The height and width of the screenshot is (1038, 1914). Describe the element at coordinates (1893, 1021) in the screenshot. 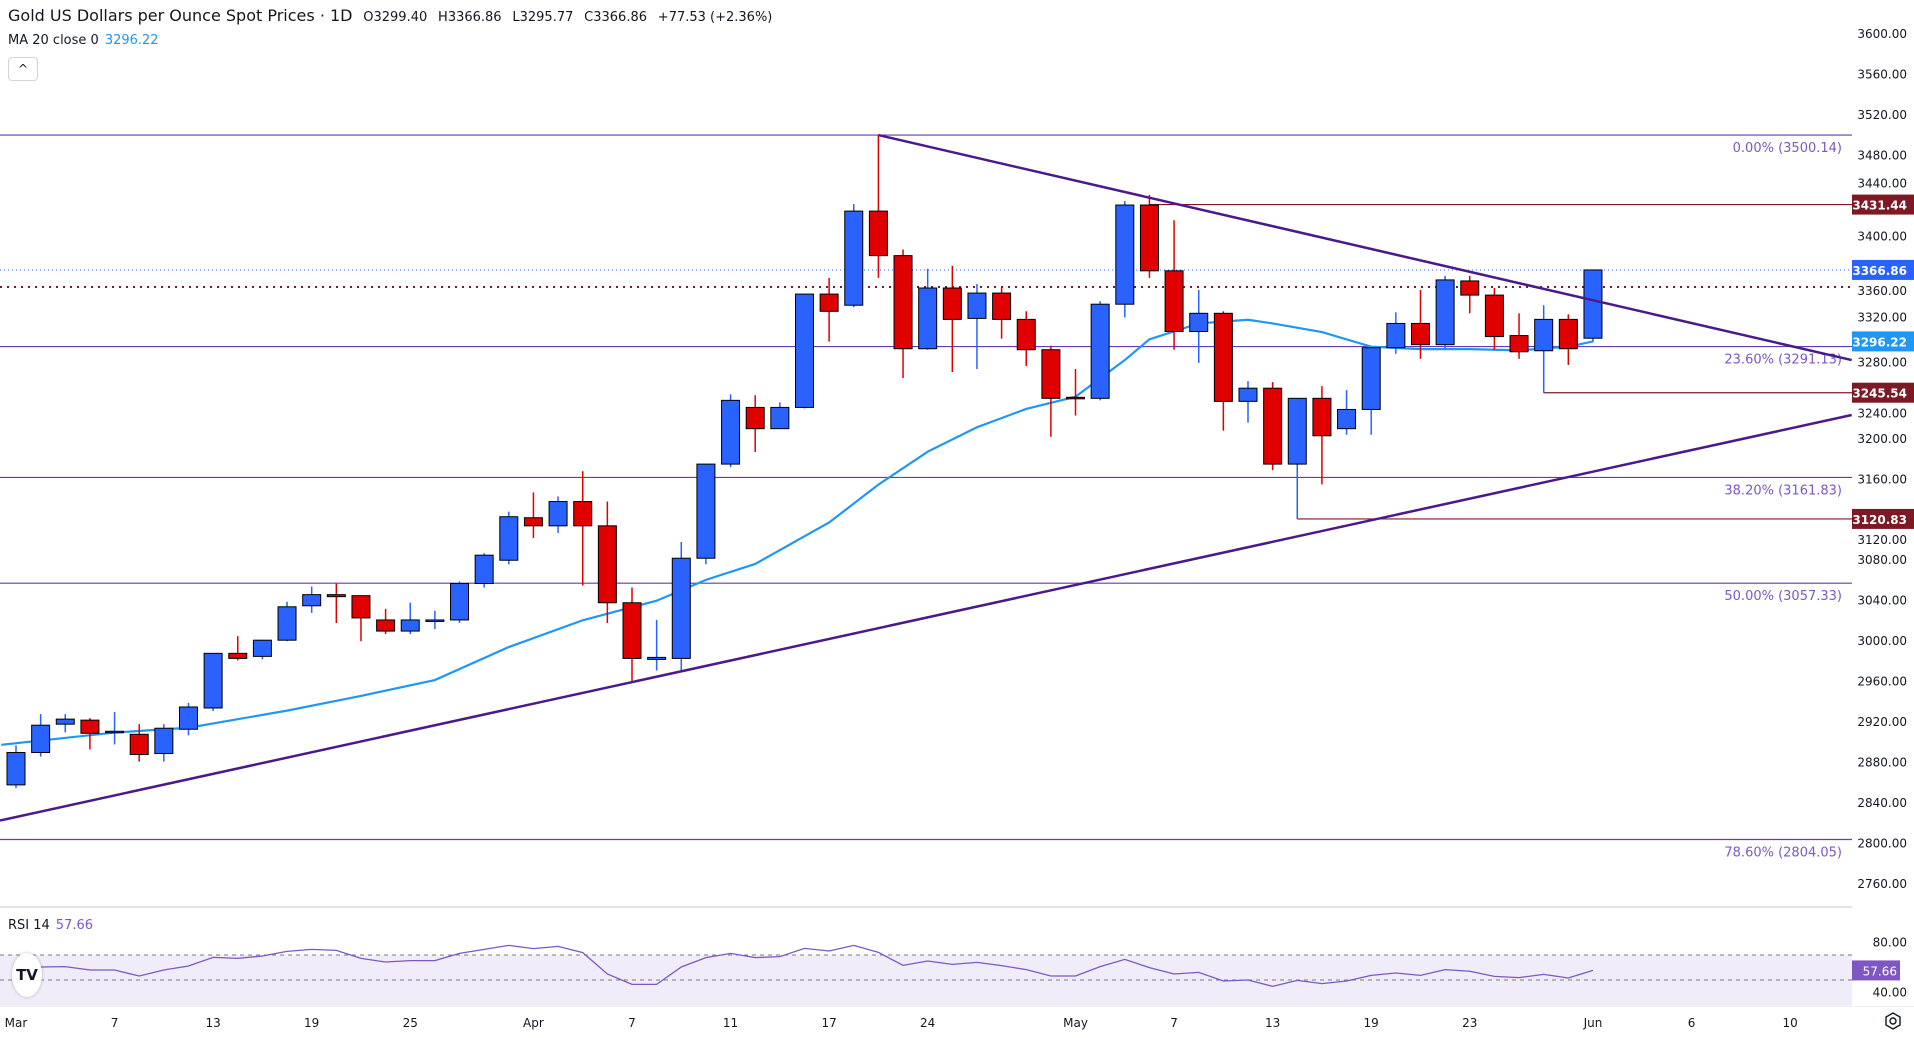

I see `settings-gear-icon` at that location.